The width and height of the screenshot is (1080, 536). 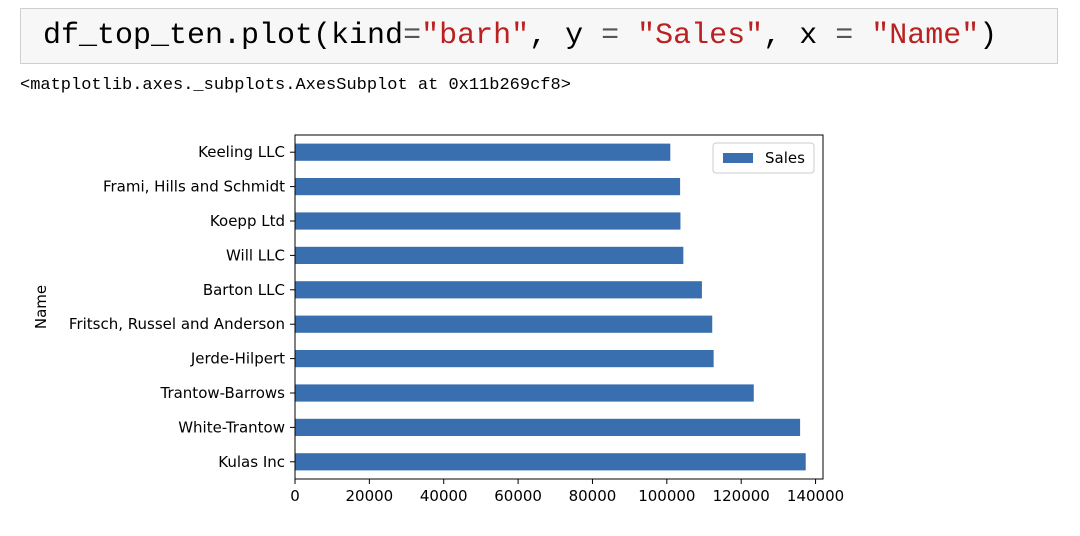 What do you see at coordinates (666, 496) in the screenshot?
I see `x-tick-label: 100000` at bounding box center [666, 496].